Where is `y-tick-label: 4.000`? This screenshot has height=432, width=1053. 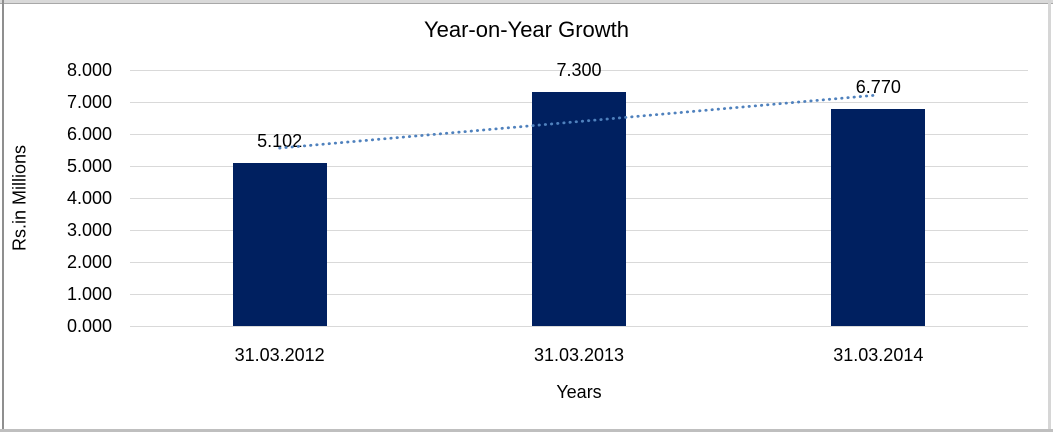
y-tick-label: 4.000 is located at coordinates (89, 198).